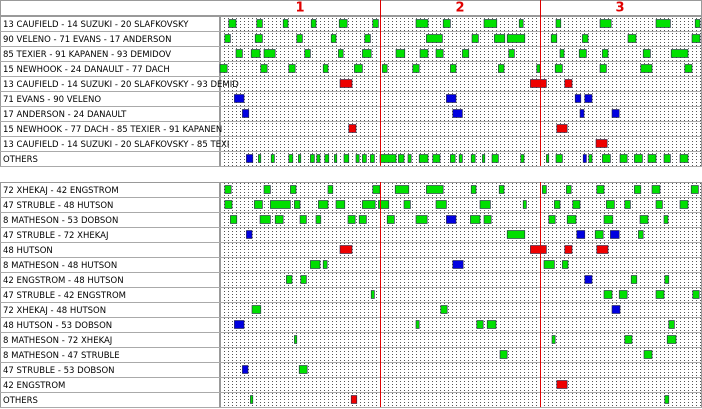  I want to click on row-label: 47 STRUBLE - 48 HUTSON, so click(58, 206).